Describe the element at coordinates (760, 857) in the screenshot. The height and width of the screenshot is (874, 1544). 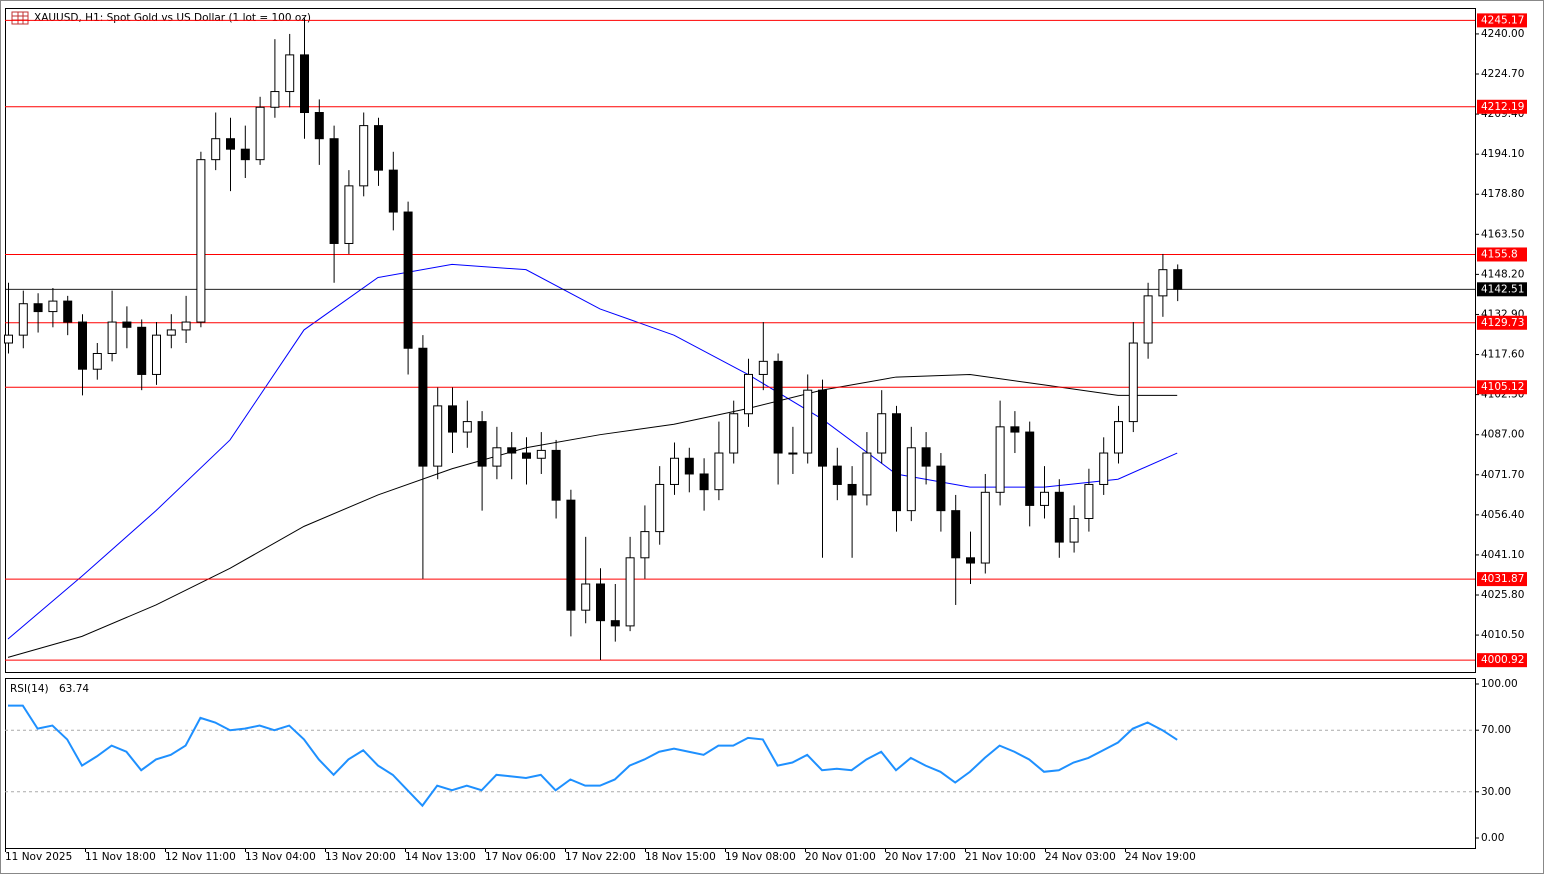
I see `x-tick-label: 19 Nov 08:00` at that location.